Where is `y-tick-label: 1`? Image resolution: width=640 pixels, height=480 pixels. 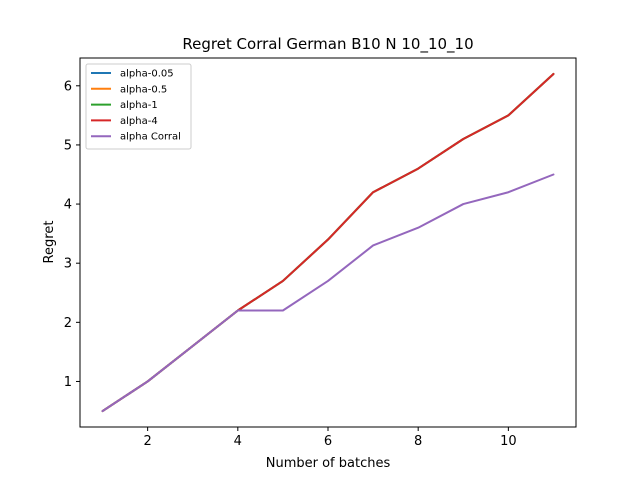
y-tick-label: 1 is located at coordinates (68, 382).